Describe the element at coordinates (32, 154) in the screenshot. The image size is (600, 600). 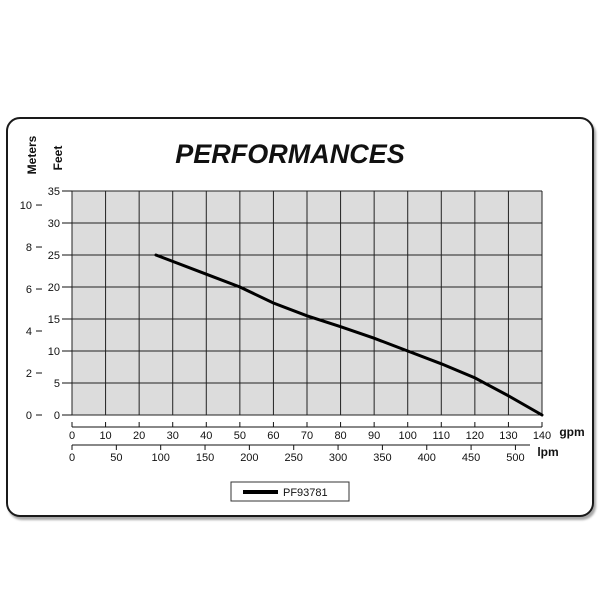
I see `y-left-axis-label: Meters` at that location.